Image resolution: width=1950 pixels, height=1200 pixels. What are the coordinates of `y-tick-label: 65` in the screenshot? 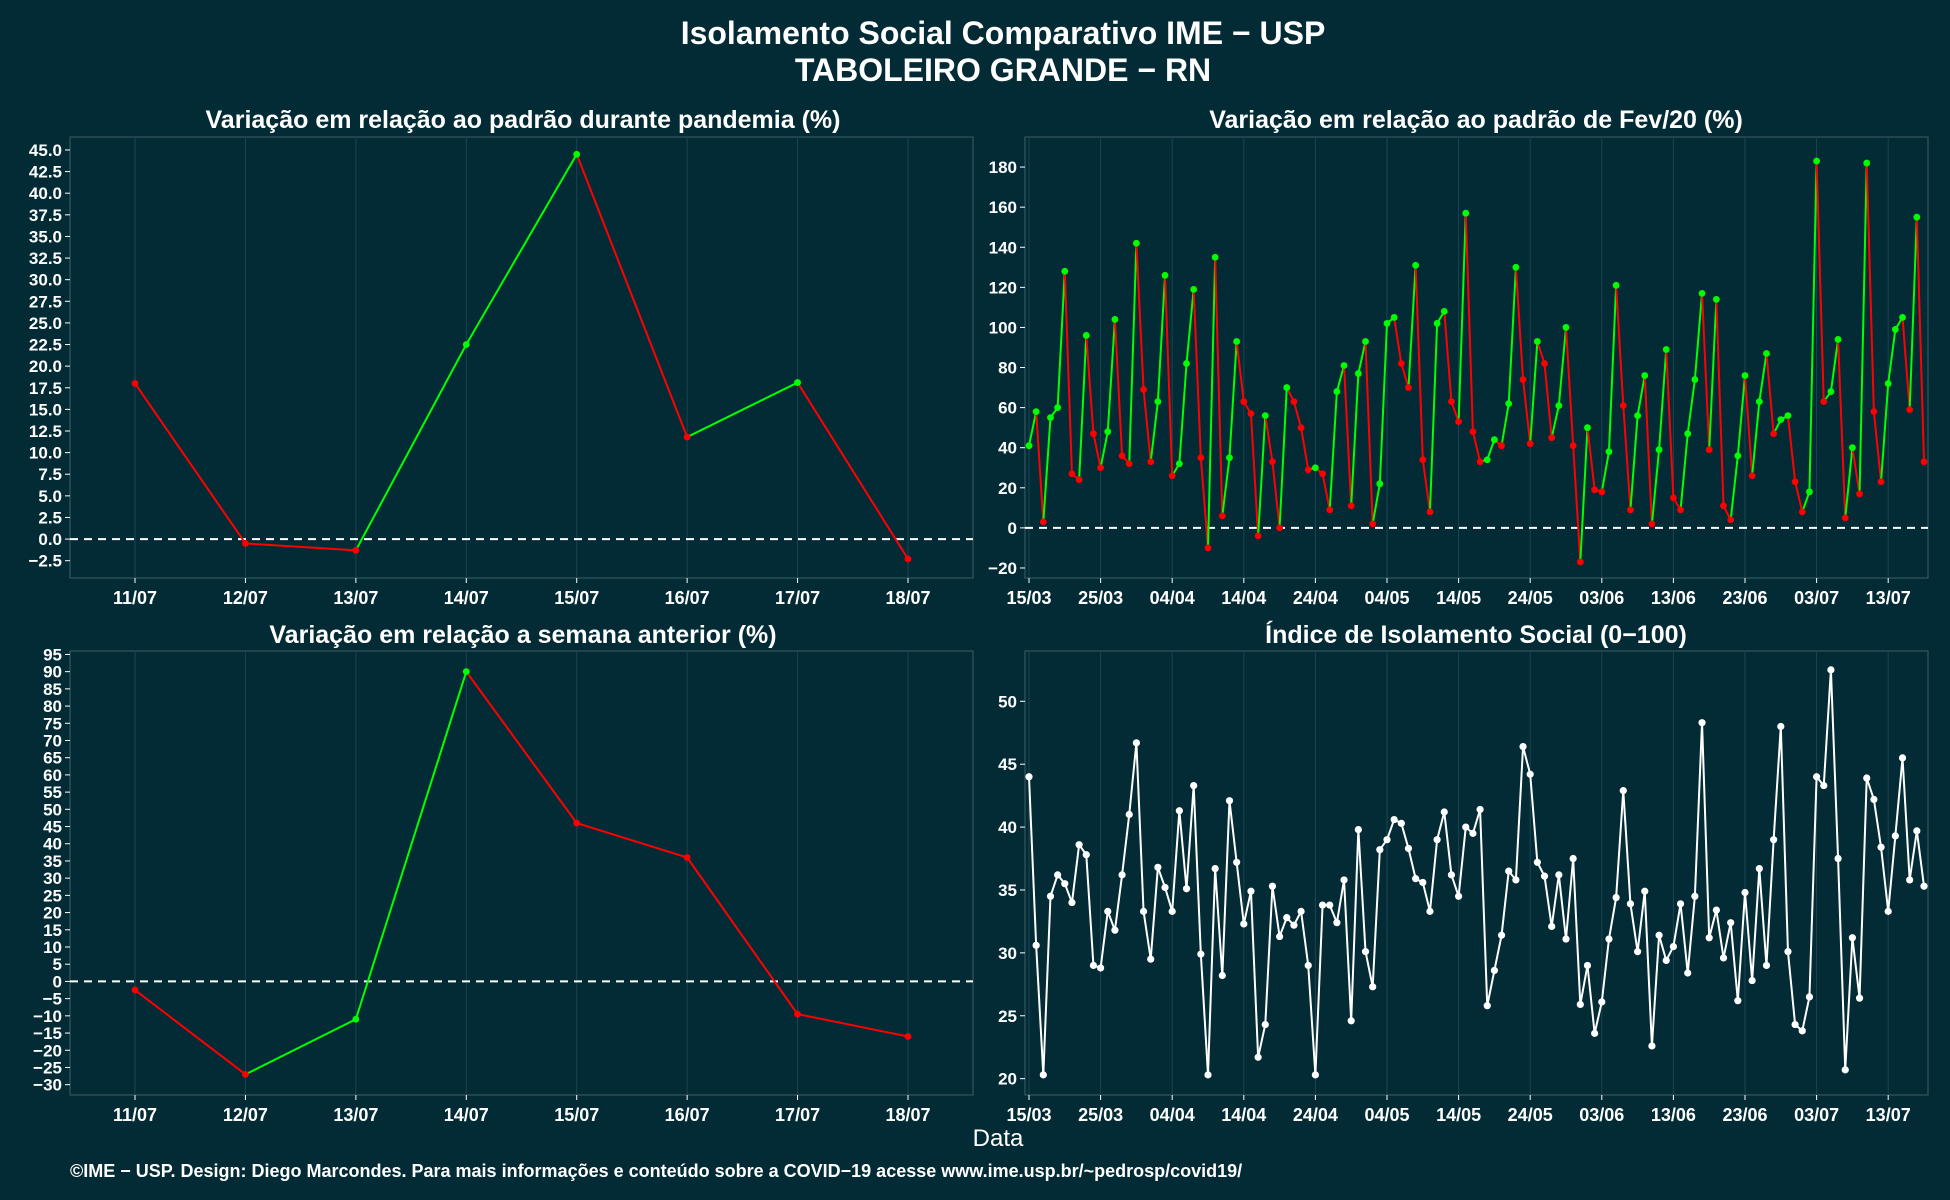 It's located at (52, 758).